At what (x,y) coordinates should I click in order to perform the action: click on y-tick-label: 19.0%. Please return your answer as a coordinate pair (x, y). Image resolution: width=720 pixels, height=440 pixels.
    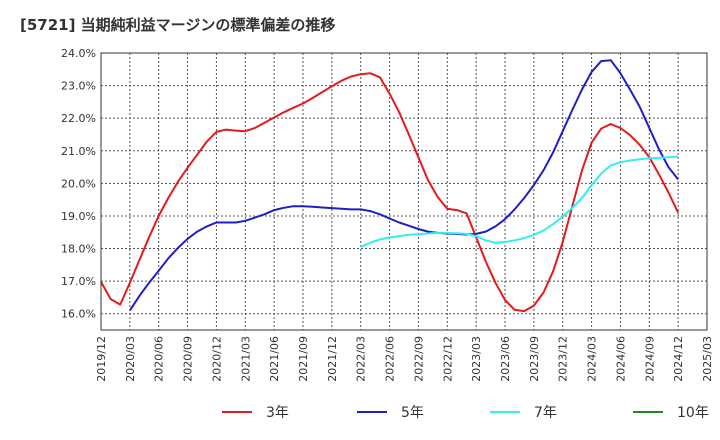
    Looking at the image, I should click on (78, 216).